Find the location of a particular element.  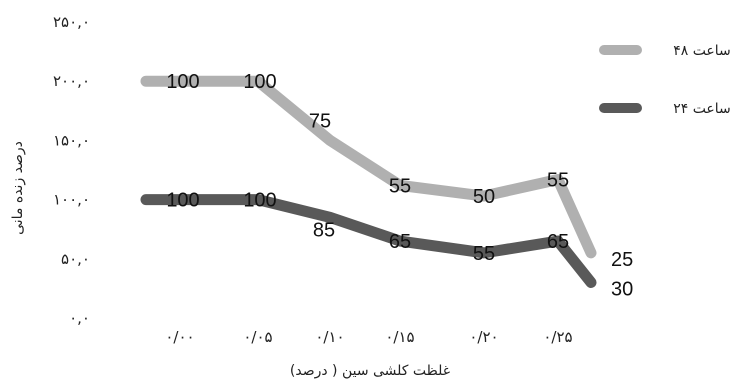

x-tick-label: ۰/۱۰ is located at coordinates (329, 337).